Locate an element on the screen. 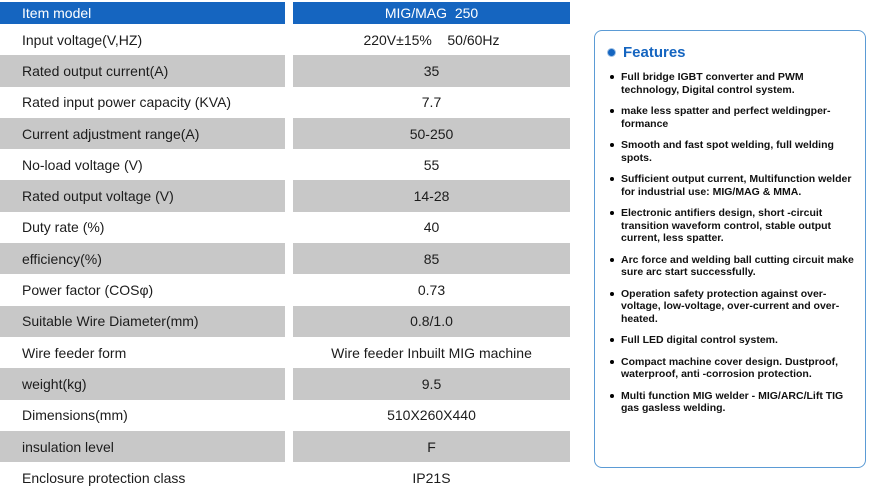 The image size is (874, 495). spec-label: Duty rate (%) is located at coordinates (142, 227).